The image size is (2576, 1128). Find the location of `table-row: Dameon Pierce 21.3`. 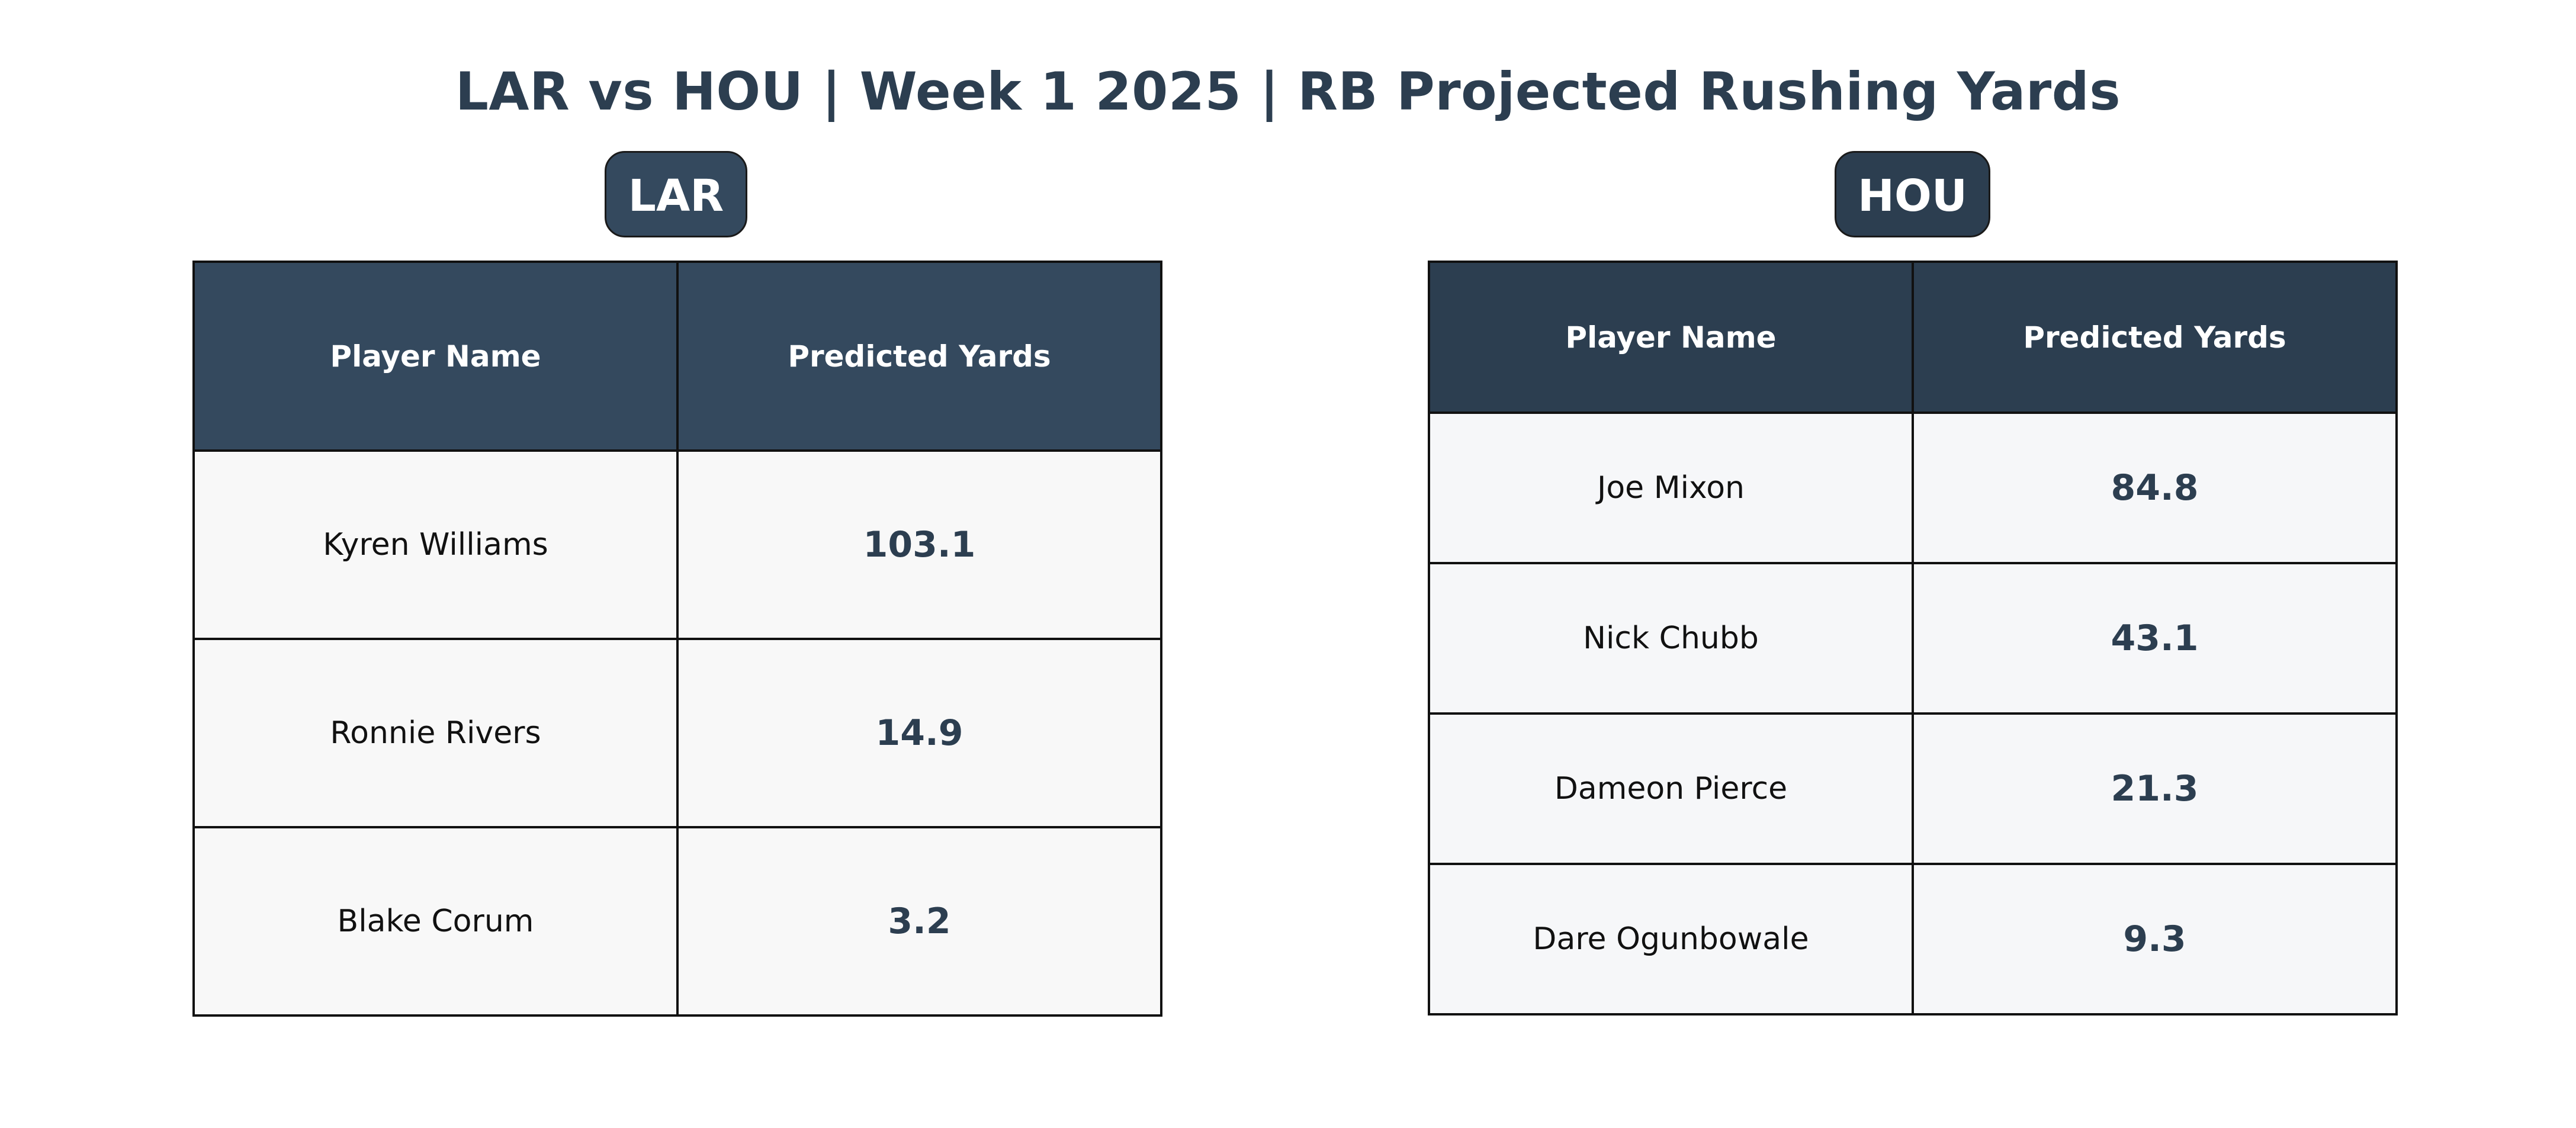

table-row: Dameon Pierce 21.3 is located at coordinates (1913, 788).